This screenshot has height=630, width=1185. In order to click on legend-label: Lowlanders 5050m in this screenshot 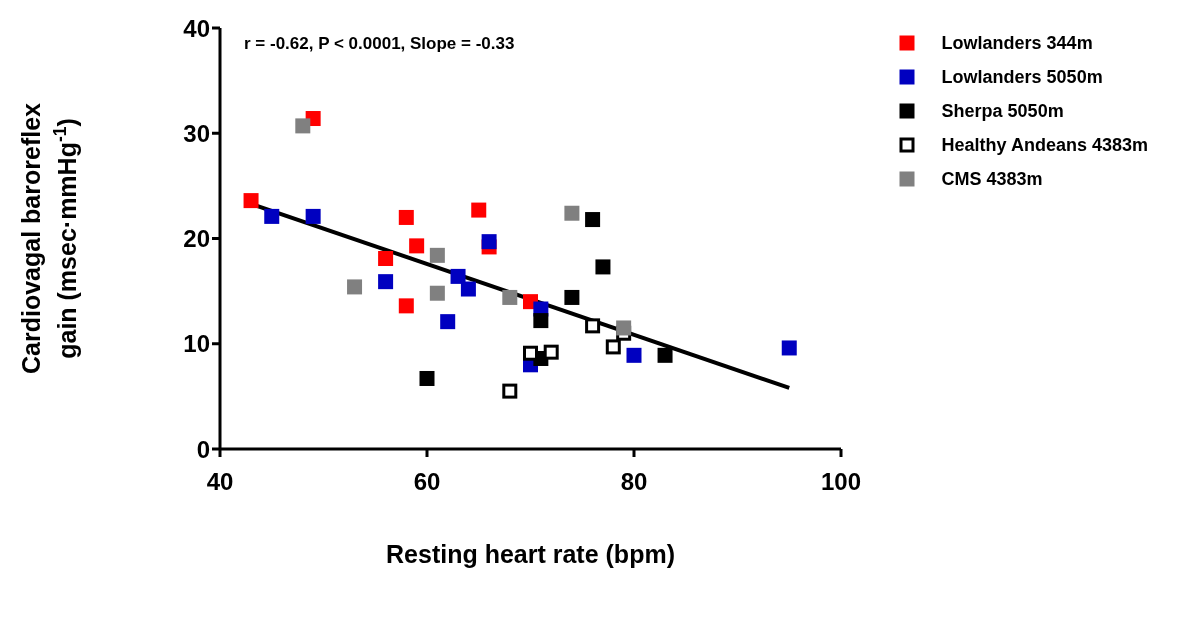, I will do `click(1022, 77)`.